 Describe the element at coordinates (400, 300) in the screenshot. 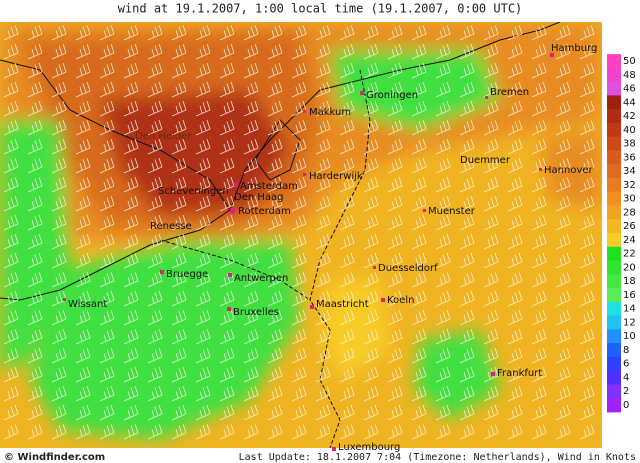

I see `city-label: Koeln` at that location.